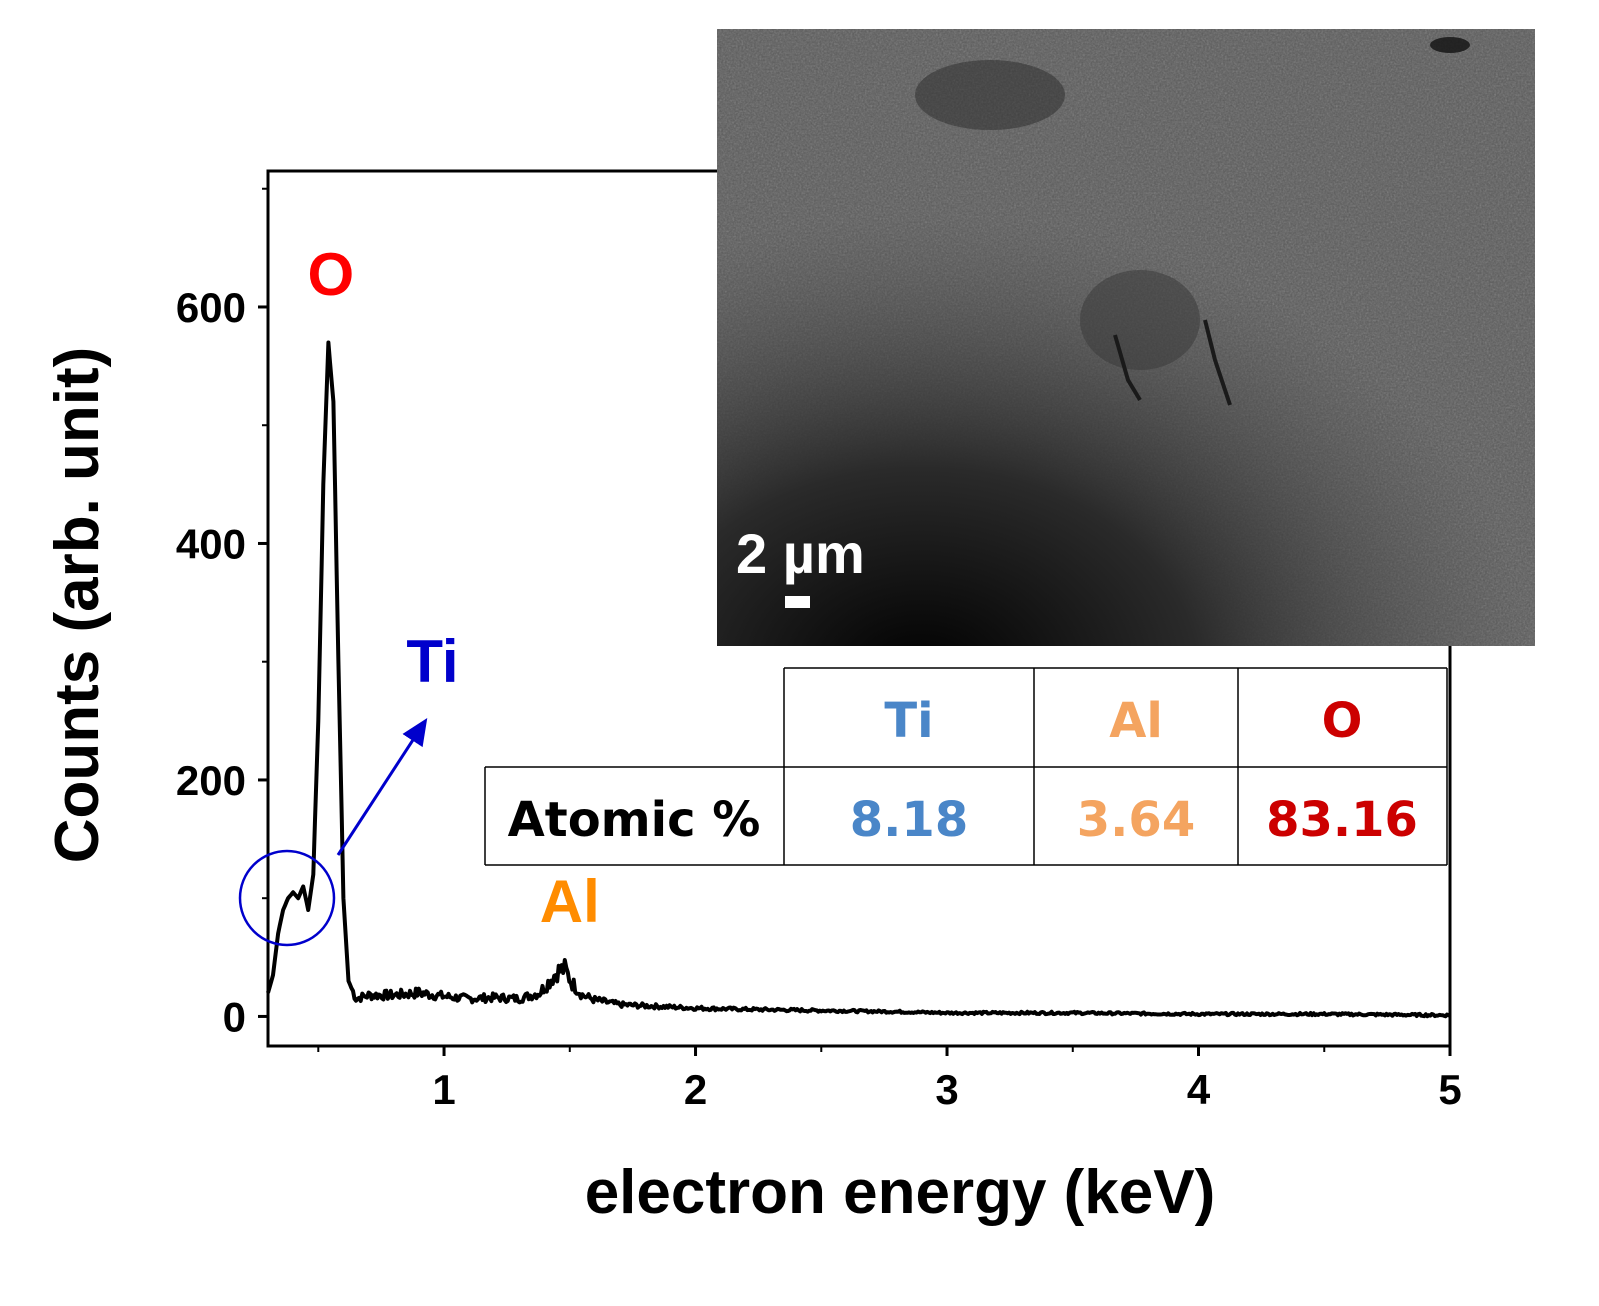  Describe the element at coordinates (1449, 1089) in the screenshot. I see `x-tick-label: 5` at that location.